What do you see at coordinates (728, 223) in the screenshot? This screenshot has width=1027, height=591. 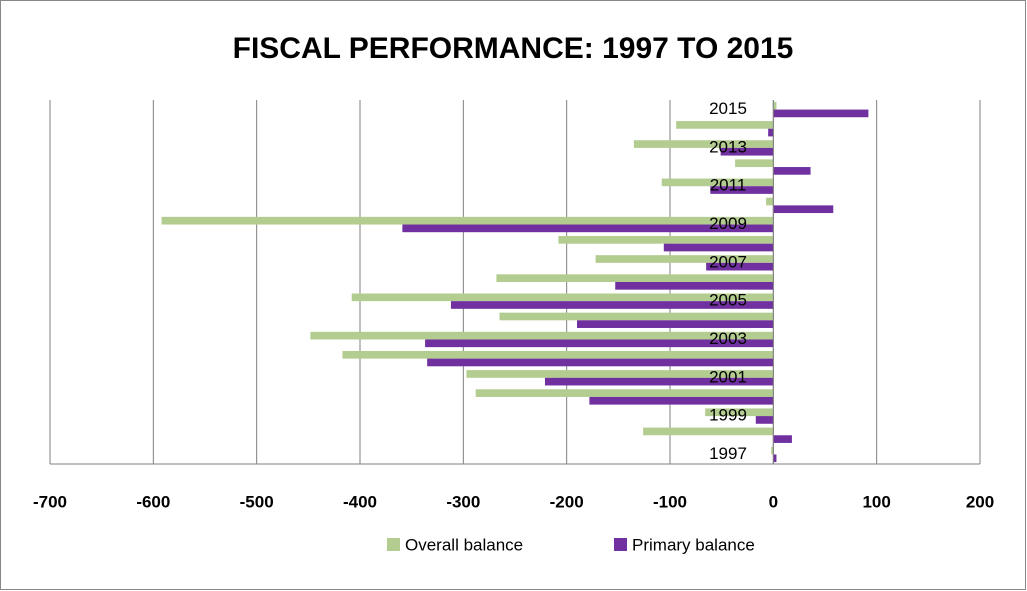 I see `y-tick-label: 2009` at bounding box center [728, 223].